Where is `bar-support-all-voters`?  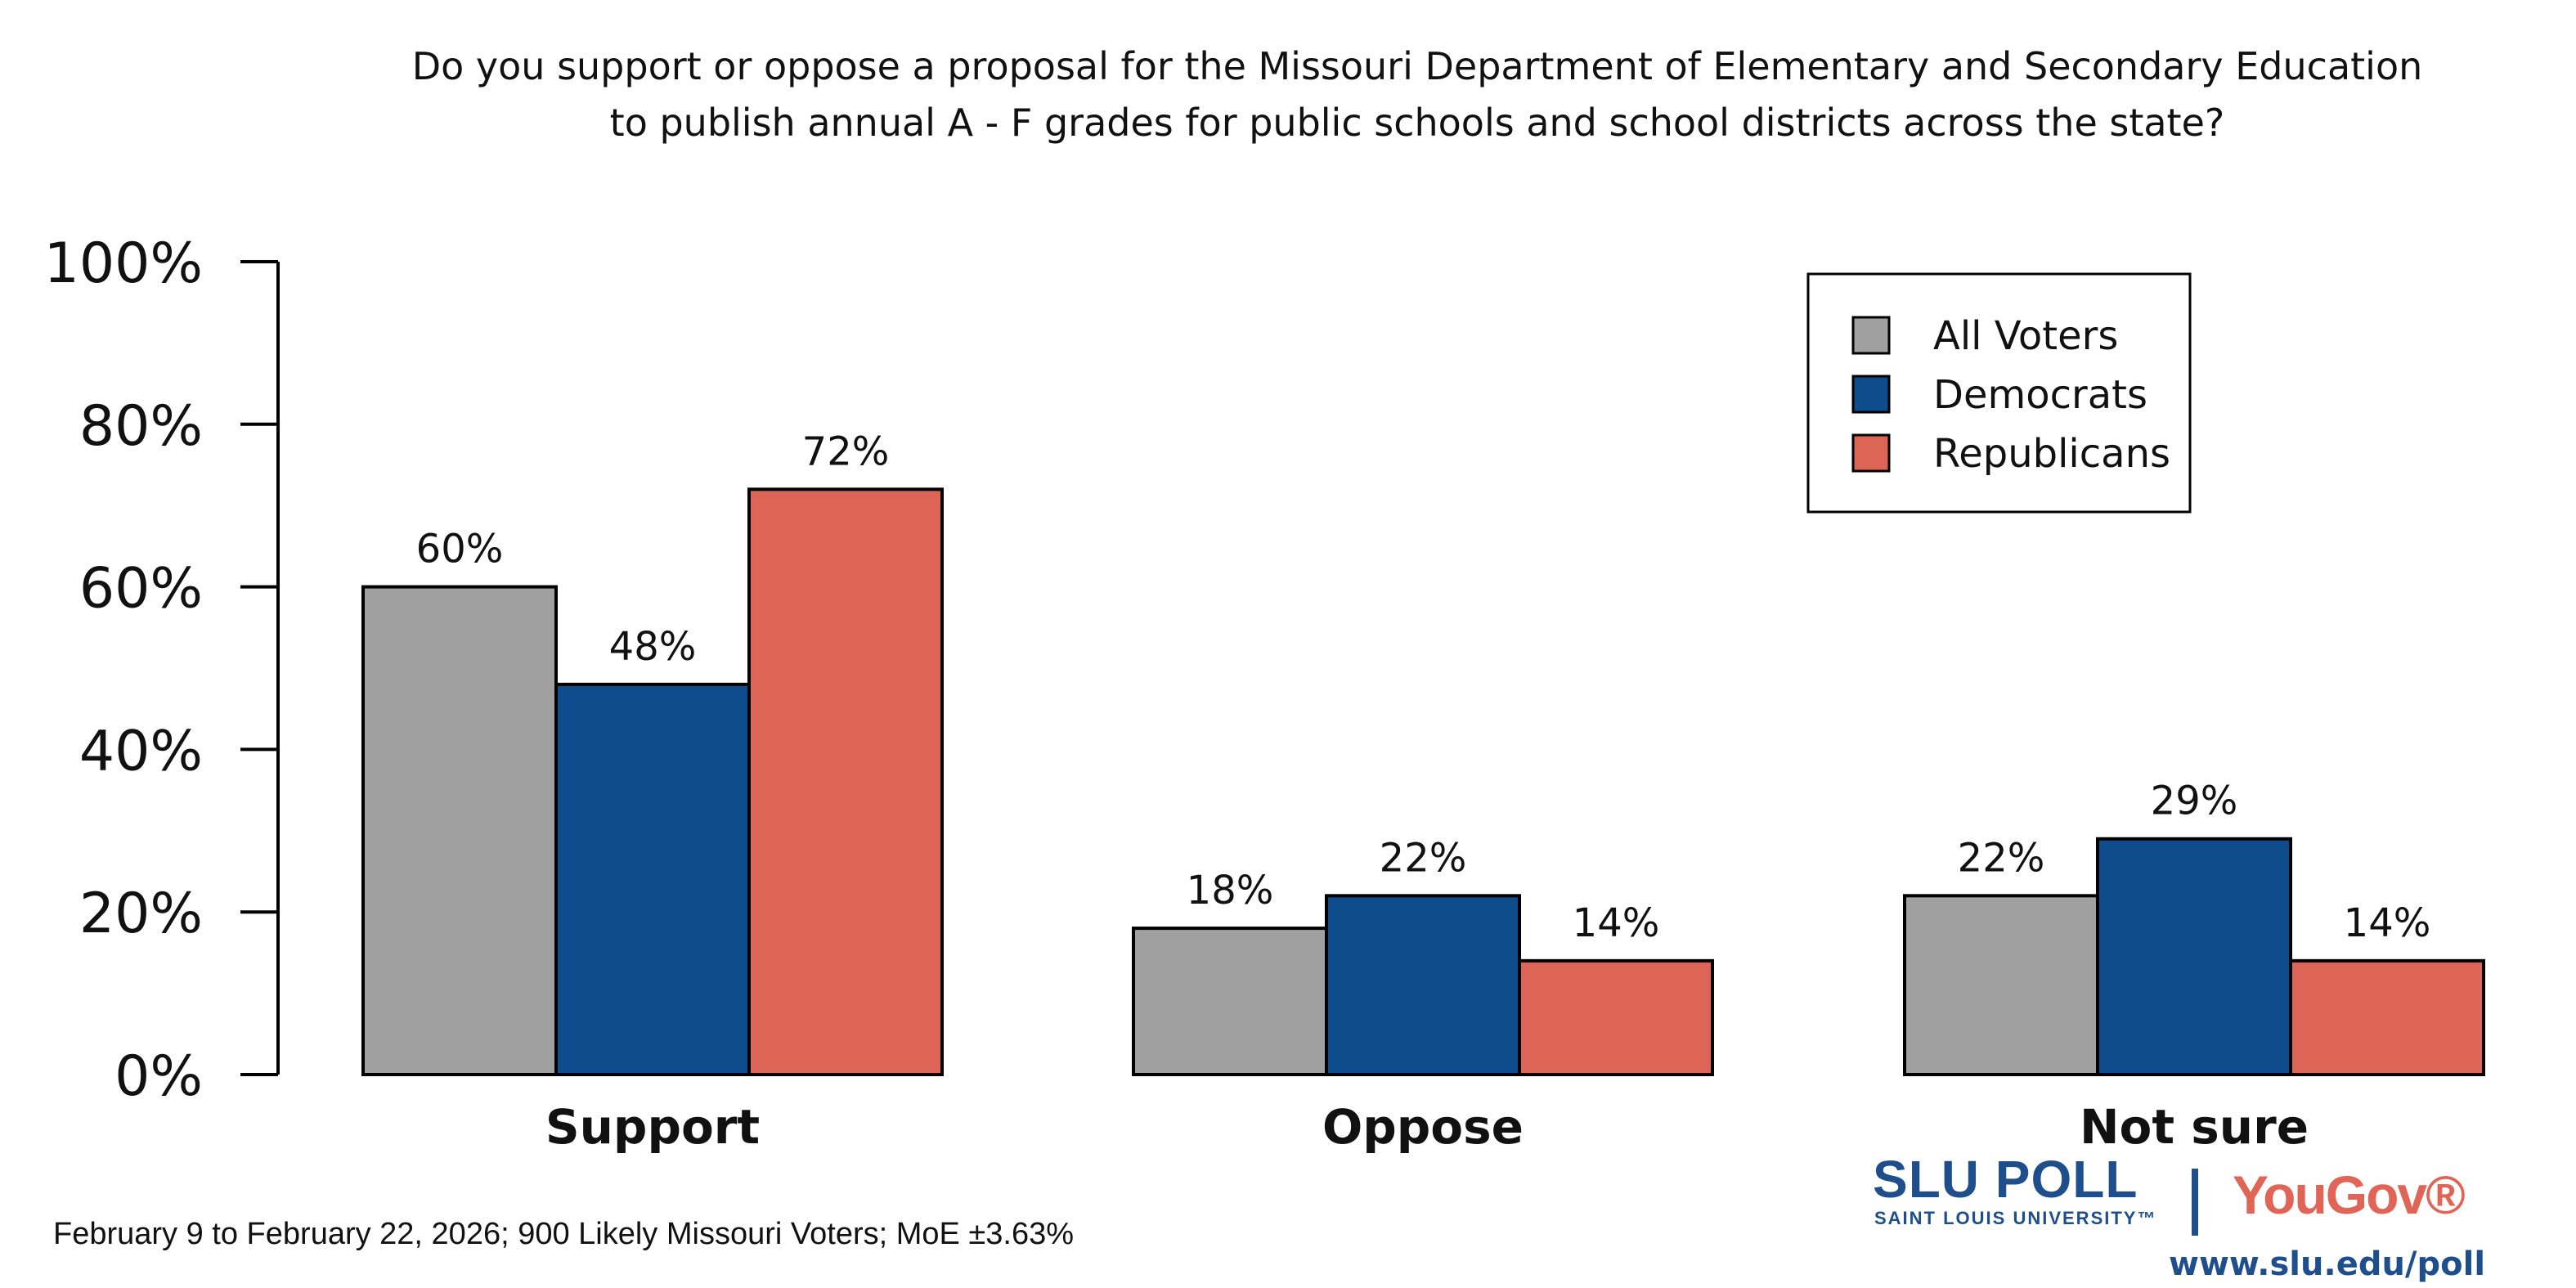
bar-support-all-voters is located at coordinates (460, 830).